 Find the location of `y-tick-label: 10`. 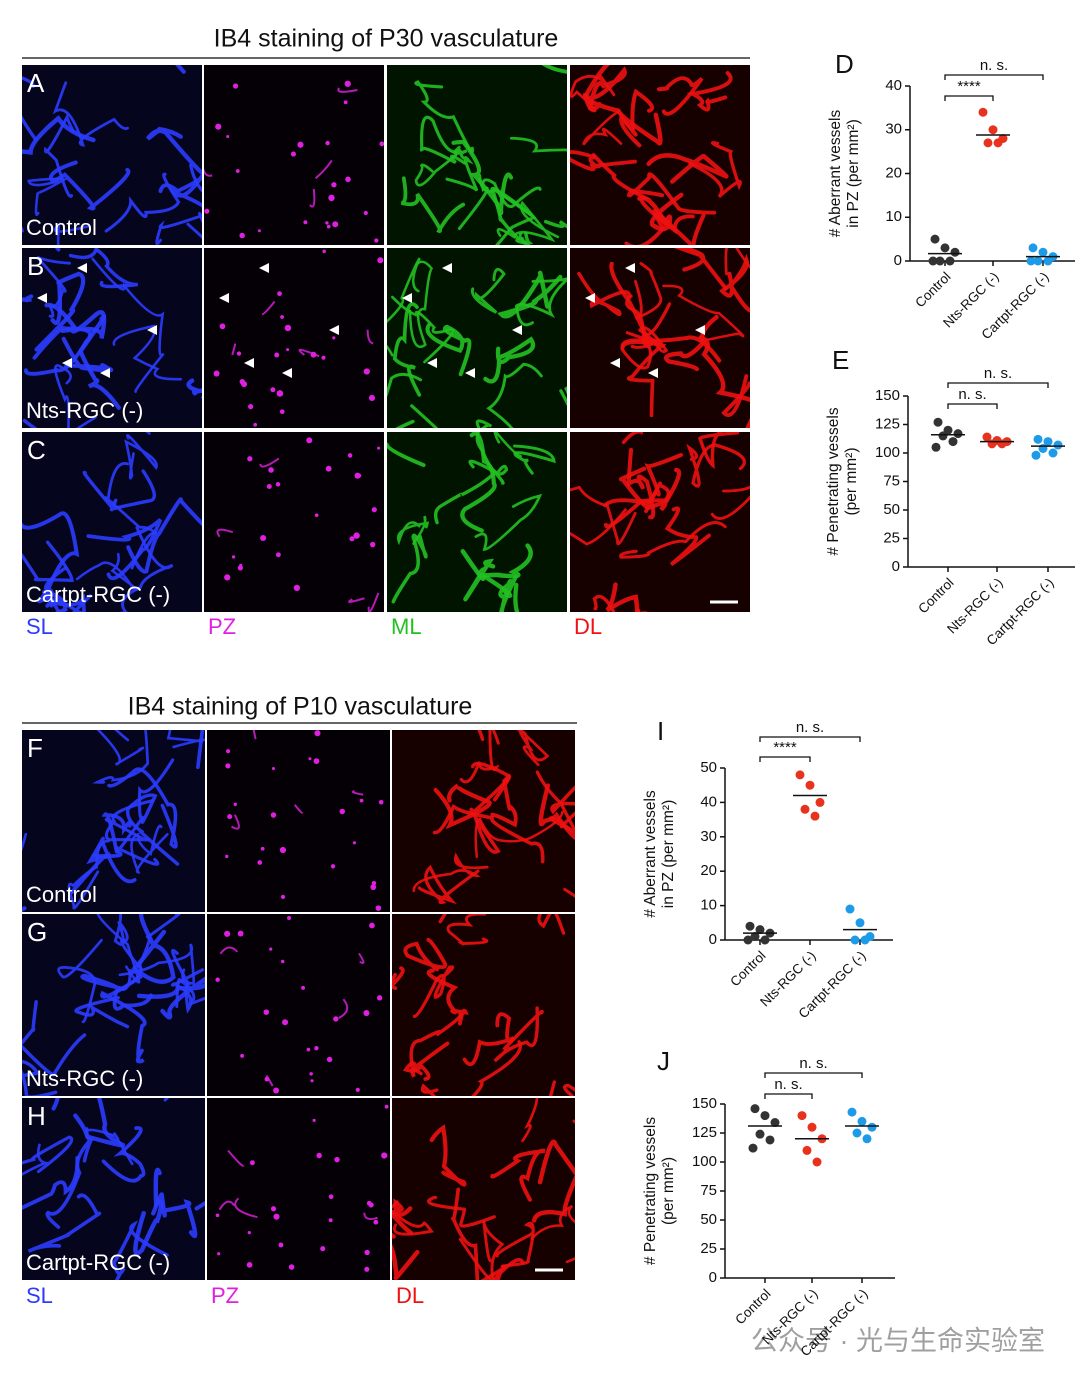

y-tick-label: 10 is located at coordinates (893, 216).